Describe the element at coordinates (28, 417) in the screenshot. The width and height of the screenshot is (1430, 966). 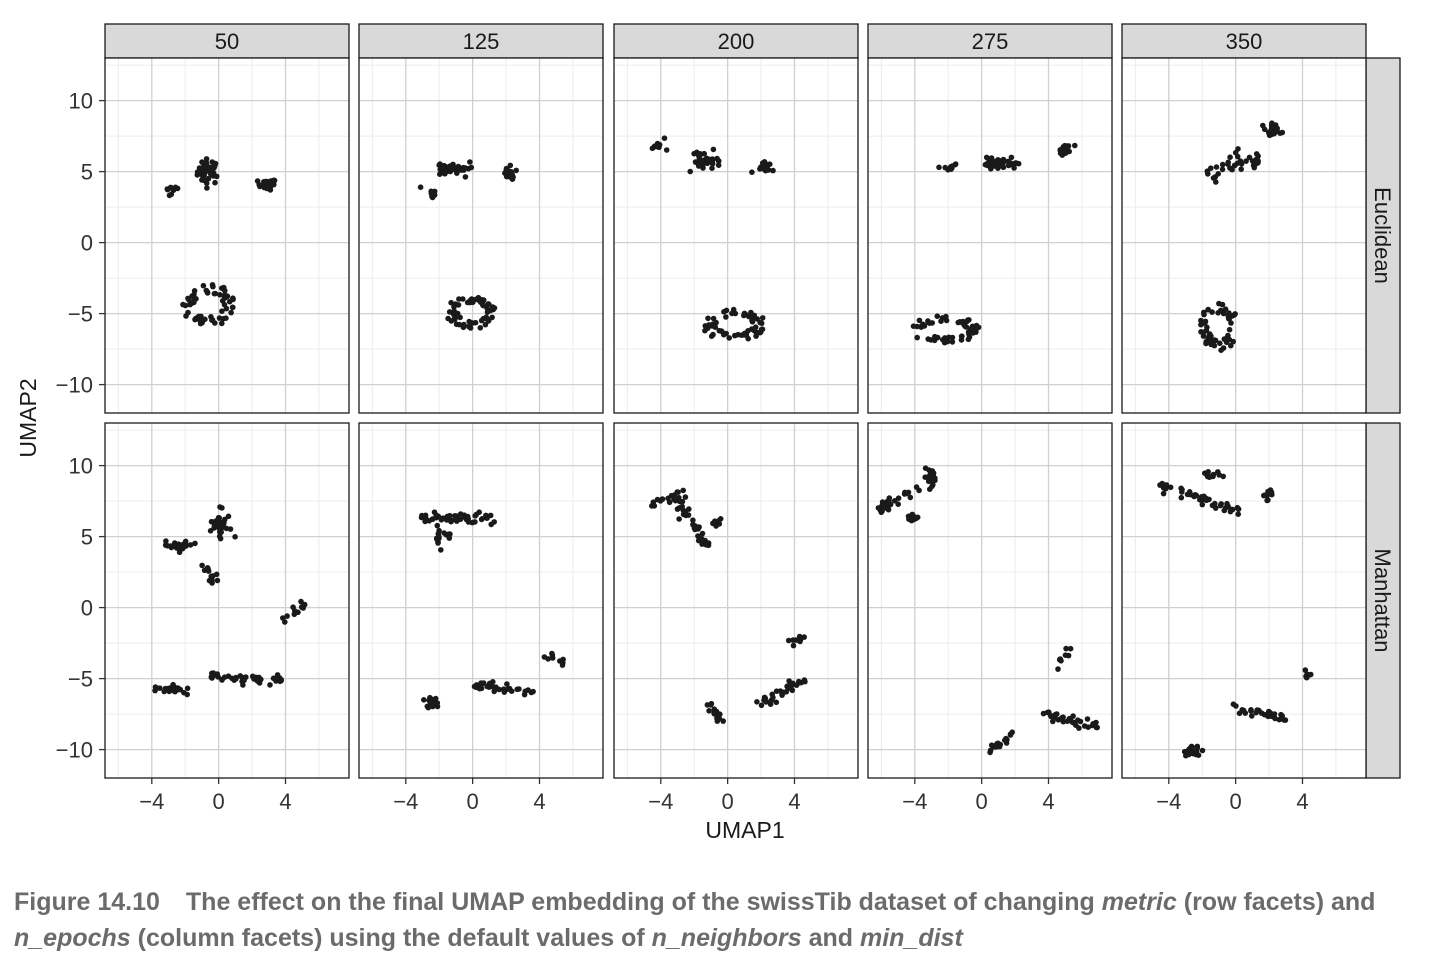
I see `y-axis-title: UMAP2` at that location.